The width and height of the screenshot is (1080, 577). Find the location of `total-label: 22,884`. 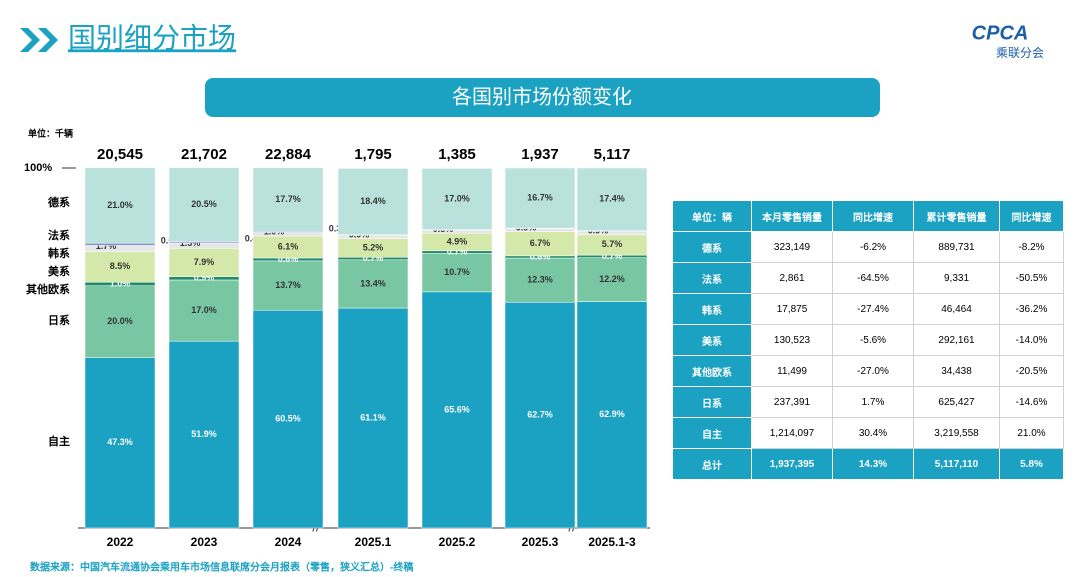

total-label: 22,884 is located at coordinates (288, 154).